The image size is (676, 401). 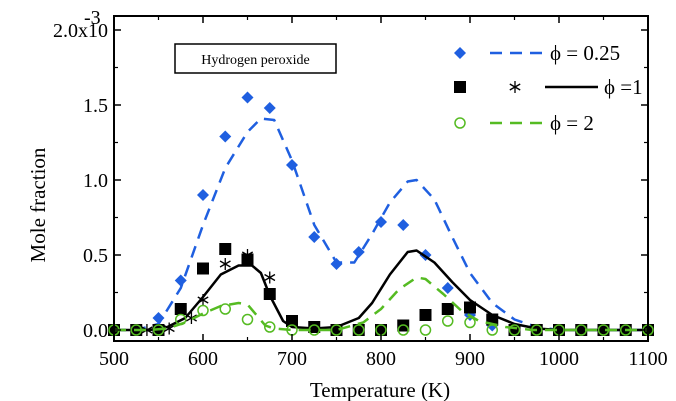 I want to click on annotation-text: Hydrogen peroxide, so click(x=255, y=60).